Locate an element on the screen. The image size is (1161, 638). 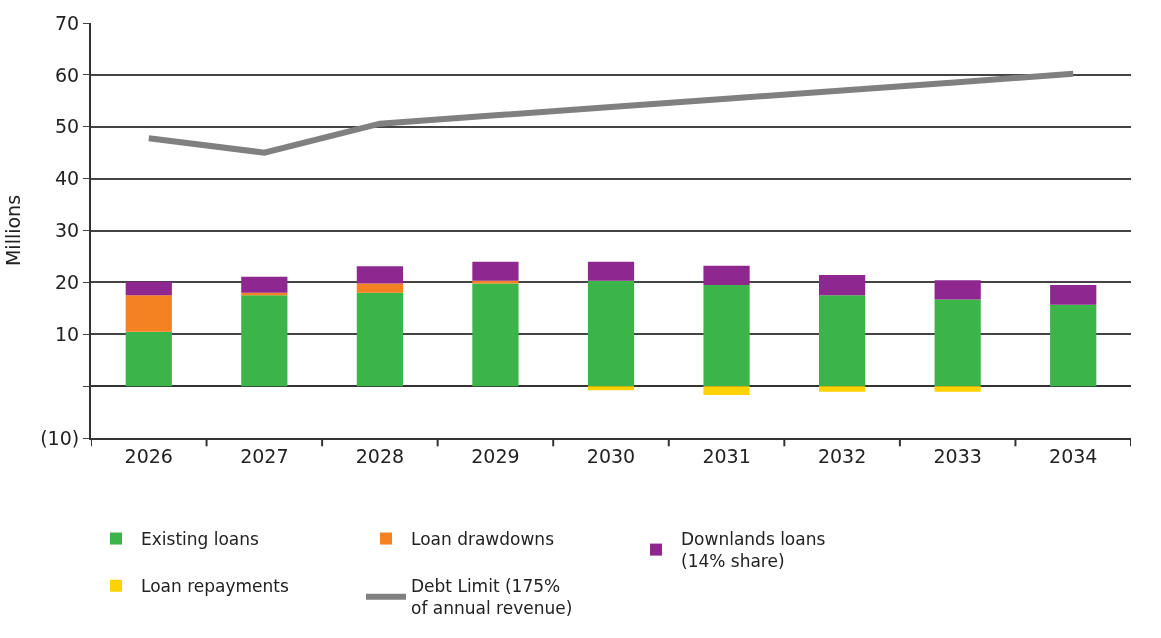
y-tick-label: 40 is located at coordinates (67, 178).